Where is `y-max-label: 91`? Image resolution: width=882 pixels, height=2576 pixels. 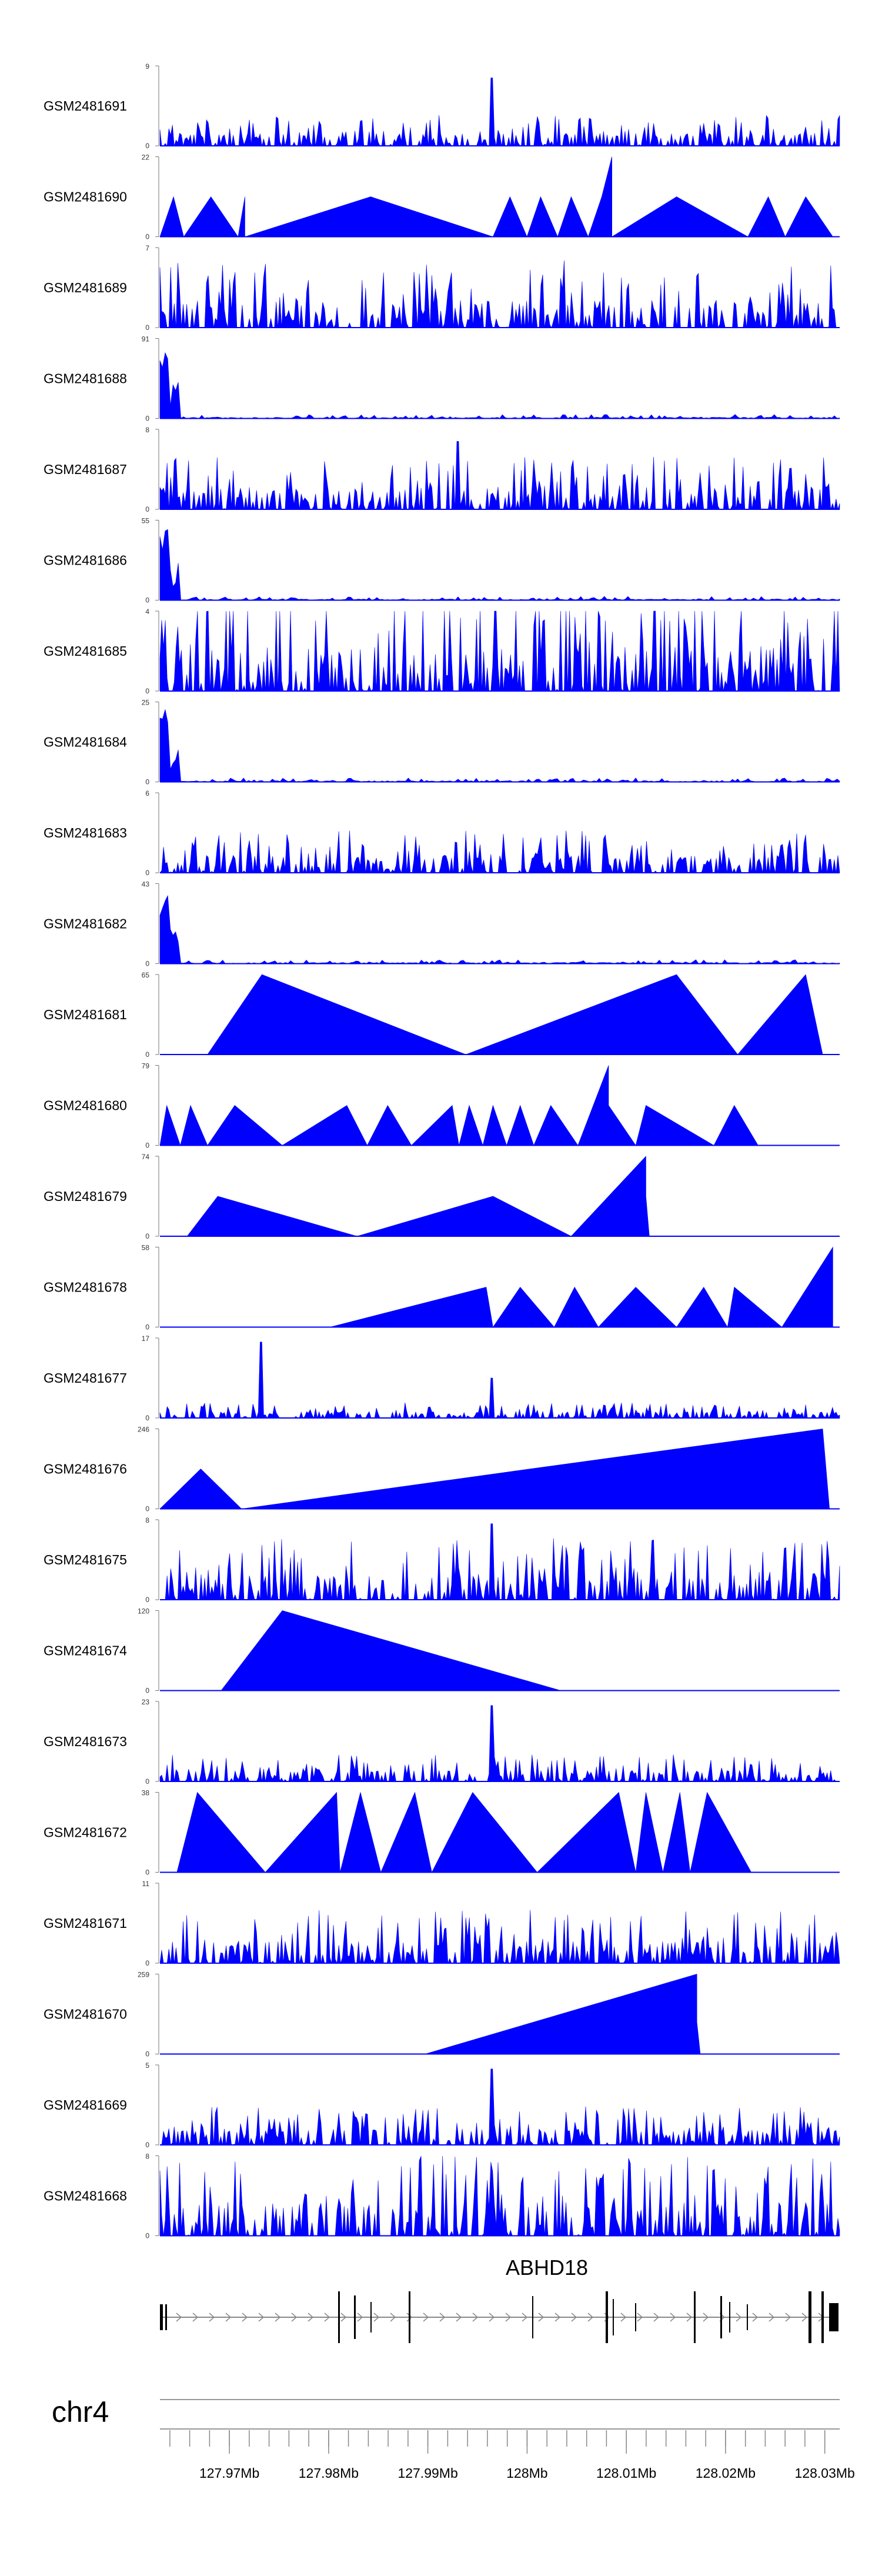 y-max-label: 91 is located at coordinates (146, 339).